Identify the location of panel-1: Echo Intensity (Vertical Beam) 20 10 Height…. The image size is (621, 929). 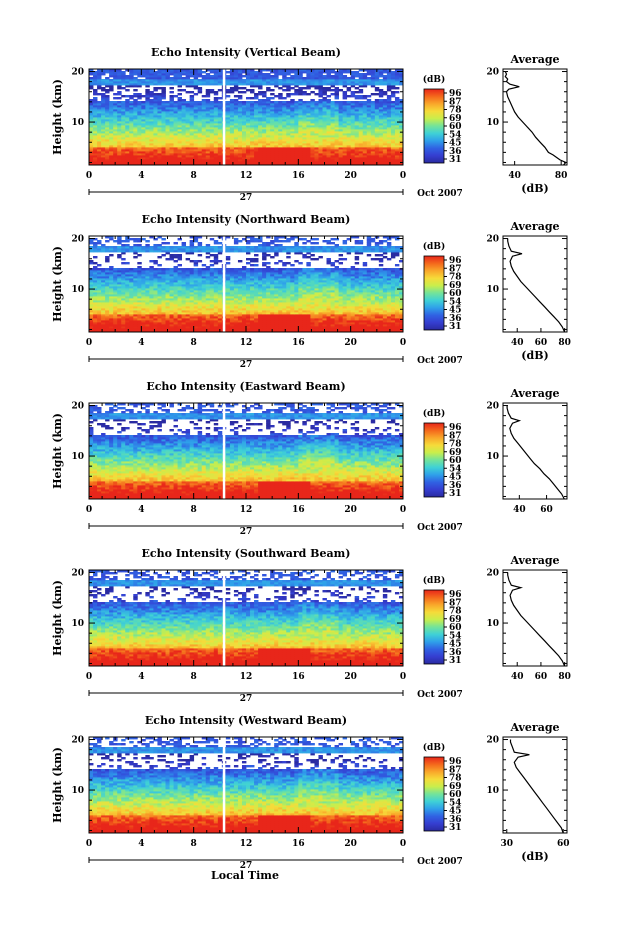
(309, 124).